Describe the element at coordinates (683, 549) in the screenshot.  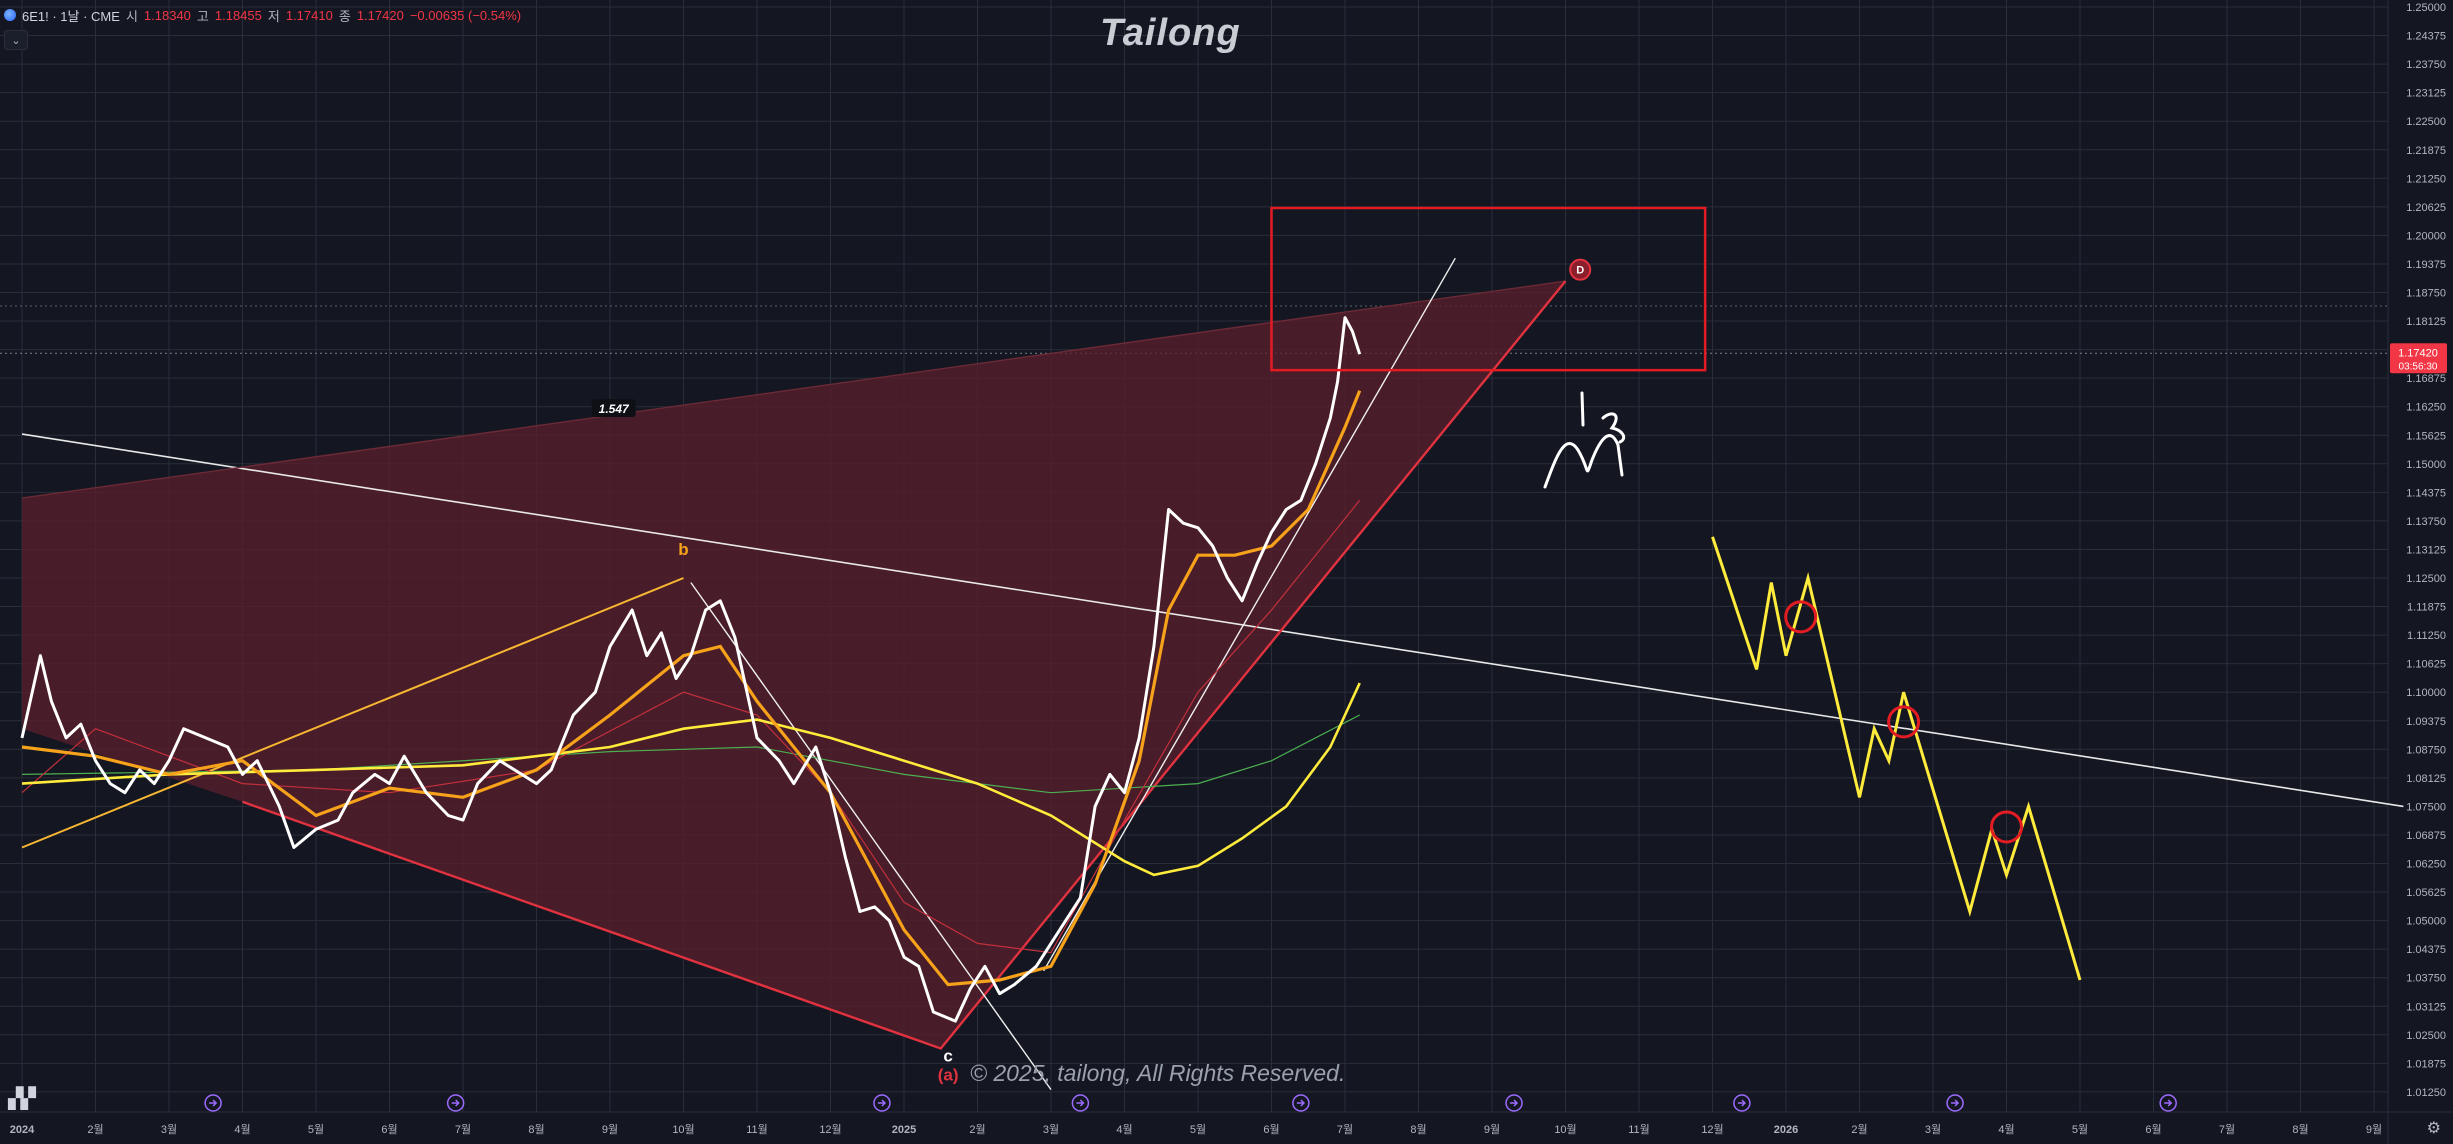
I see `wave-label: b` at that location.